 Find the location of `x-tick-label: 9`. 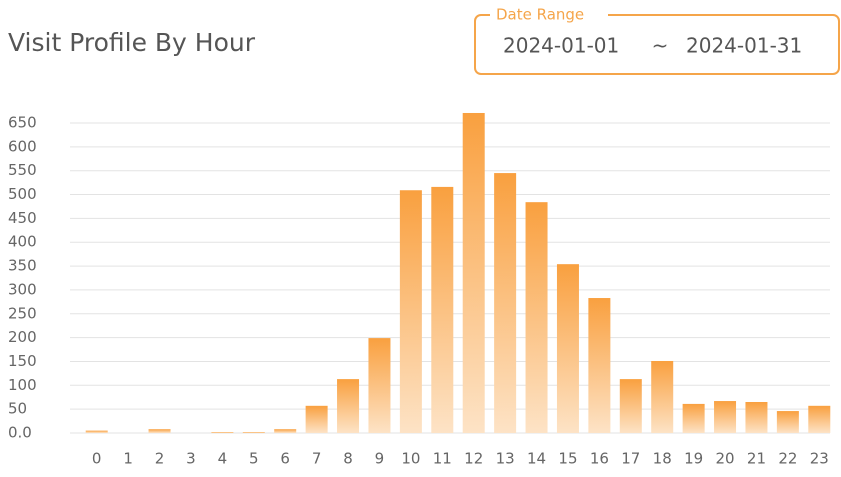

x-tick-label: 9 is located at coordinates (380, 459).